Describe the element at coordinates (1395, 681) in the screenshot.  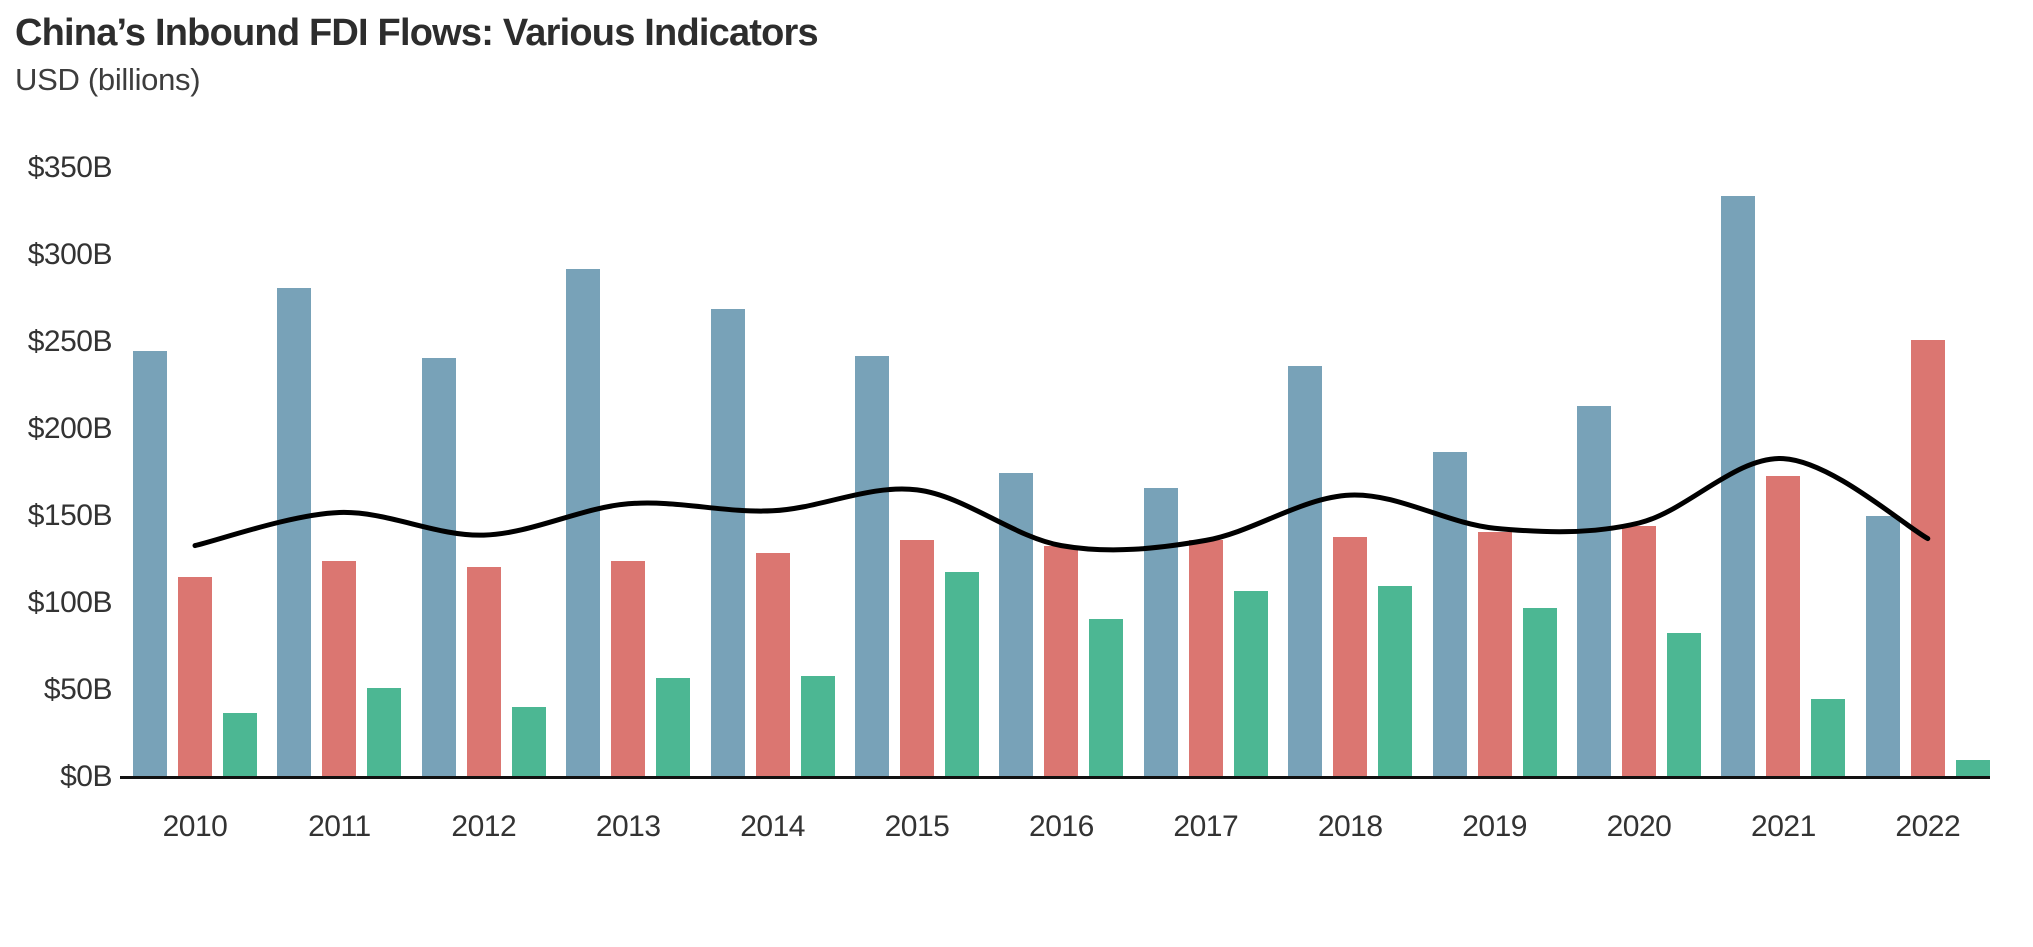
I see `bar-green-bars-2018` at that location.